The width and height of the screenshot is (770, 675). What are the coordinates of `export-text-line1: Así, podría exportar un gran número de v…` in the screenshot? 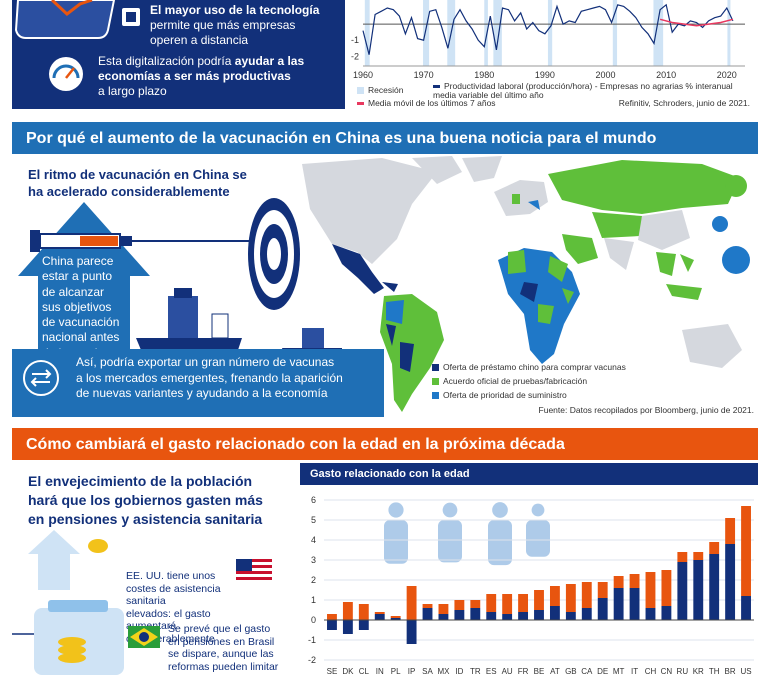 It's located at (205, 362).